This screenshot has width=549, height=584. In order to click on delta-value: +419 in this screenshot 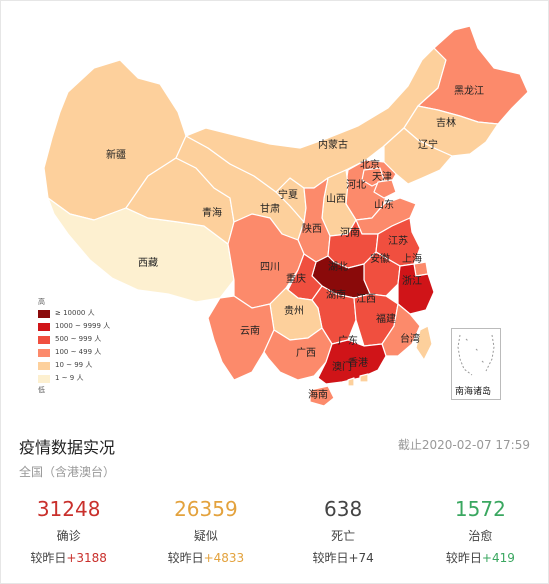, I will do `click(498, 558)`.